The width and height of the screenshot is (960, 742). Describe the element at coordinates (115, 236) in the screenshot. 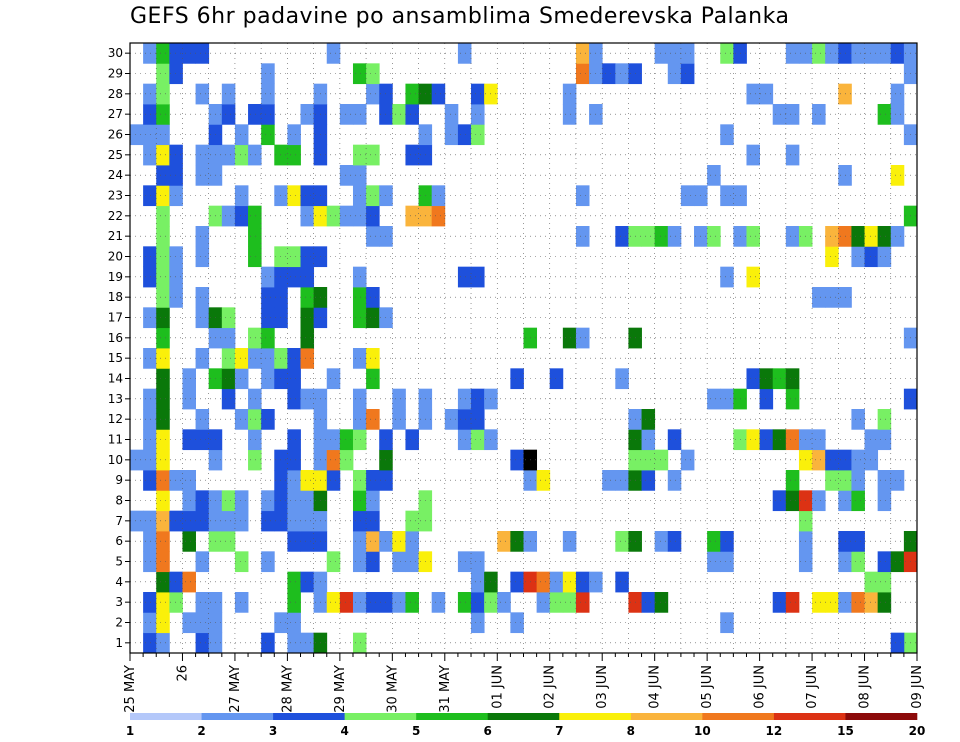

I see `y-tick-label: 21` at that location.